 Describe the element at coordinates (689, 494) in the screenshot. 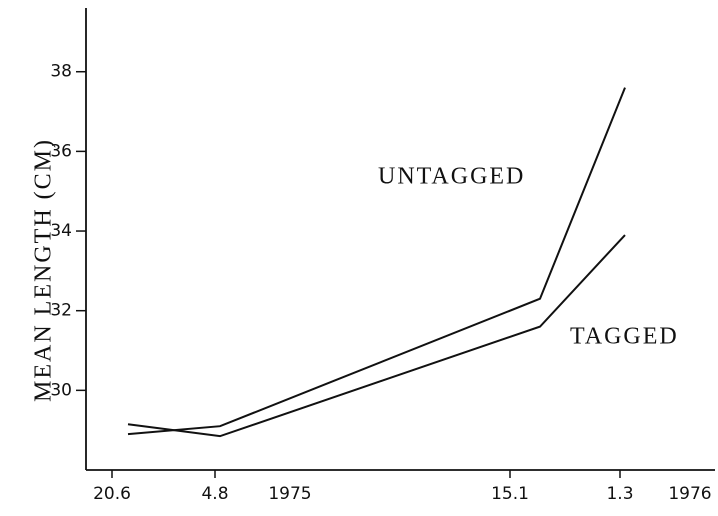

I see `year-label: 1976` at that location.